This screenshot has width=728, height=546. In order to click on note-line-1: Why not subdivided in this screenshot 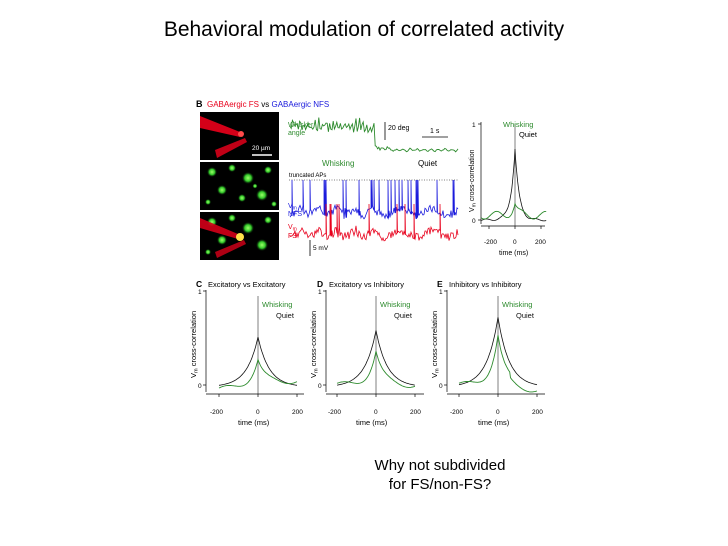, I will do `click(440, 465)`.